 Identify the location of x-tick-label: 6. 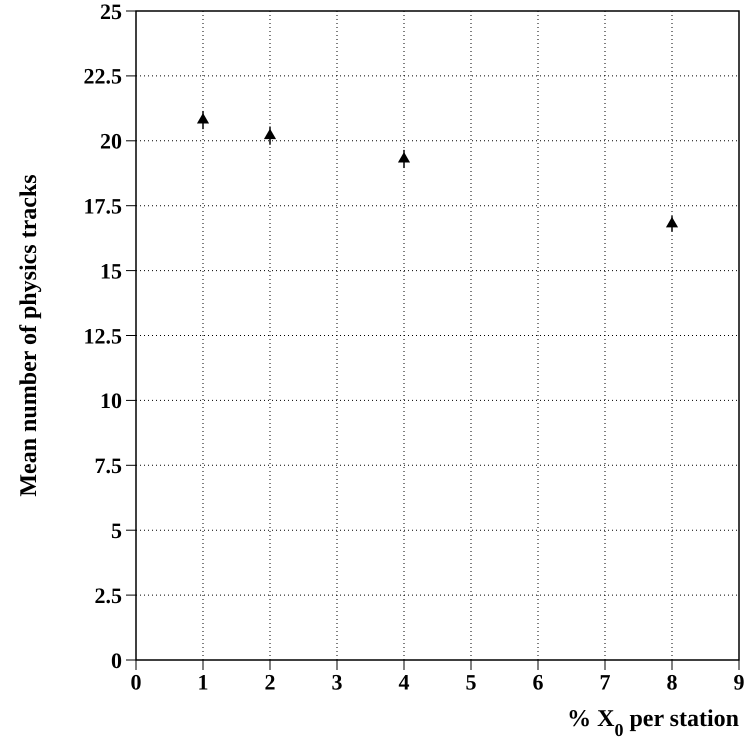
(538, 682).